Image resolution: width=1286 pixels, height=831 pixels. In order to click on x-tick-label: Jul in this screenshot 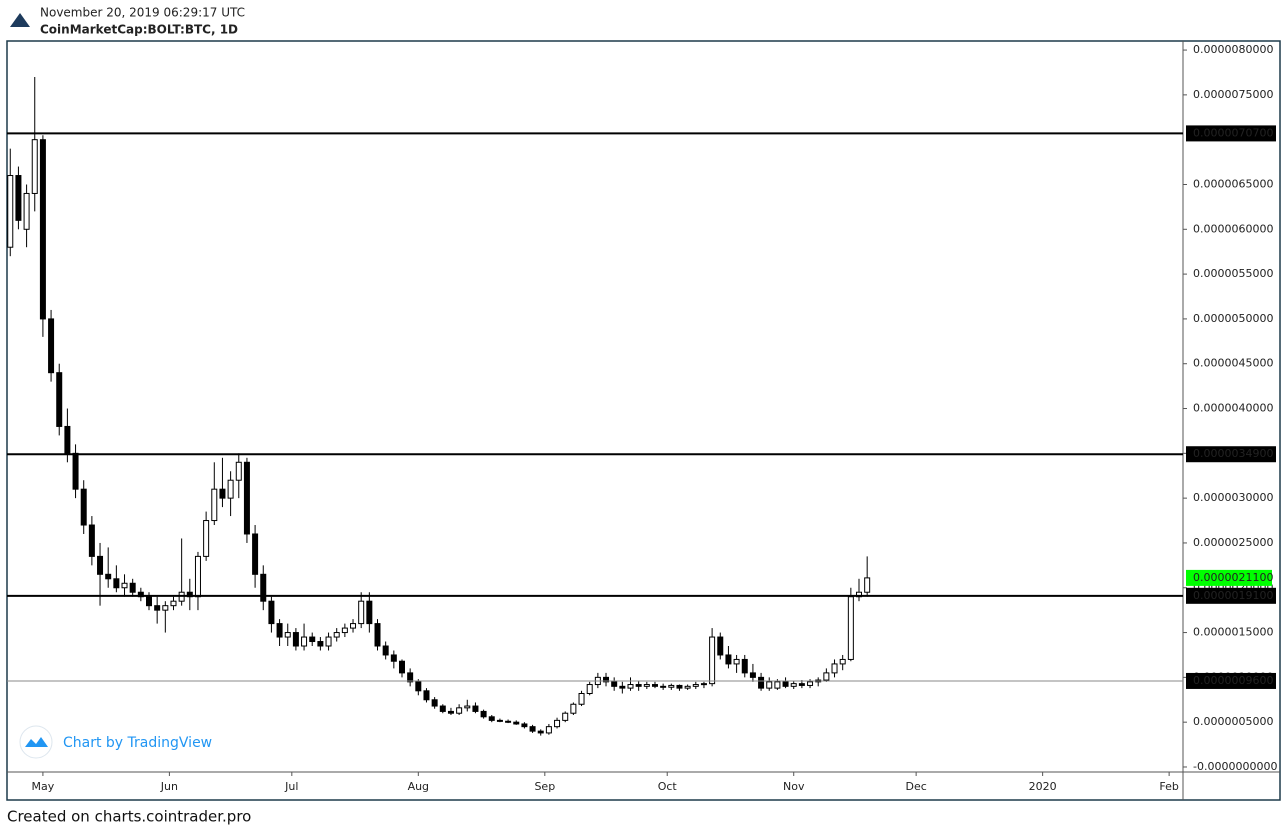, I will do `click(291, 786)`.